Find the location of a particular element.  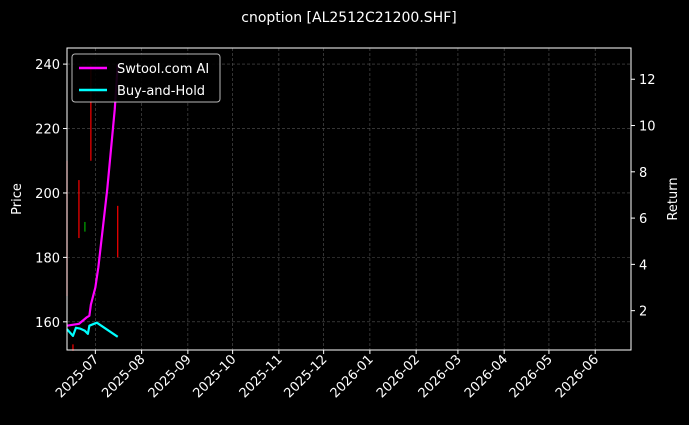

x-tick-label: 2026-04 is located at coordinates (486, 376).